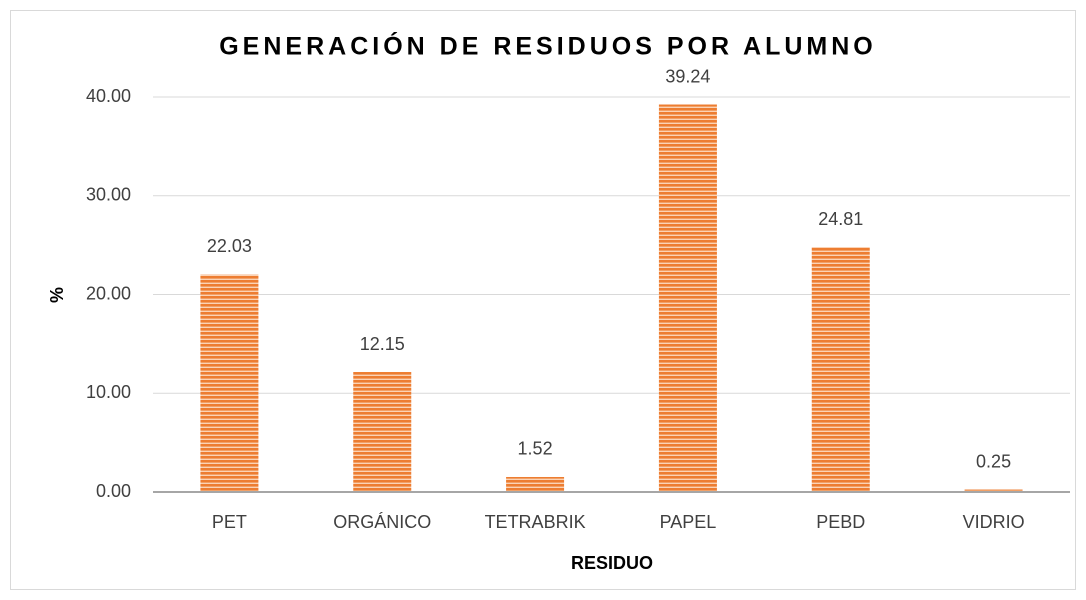 This screenshot has height=600, width=1086. Describe the element at coordinates (535, 449) in the screenshot. I see `data-label: 1.52` at that location.